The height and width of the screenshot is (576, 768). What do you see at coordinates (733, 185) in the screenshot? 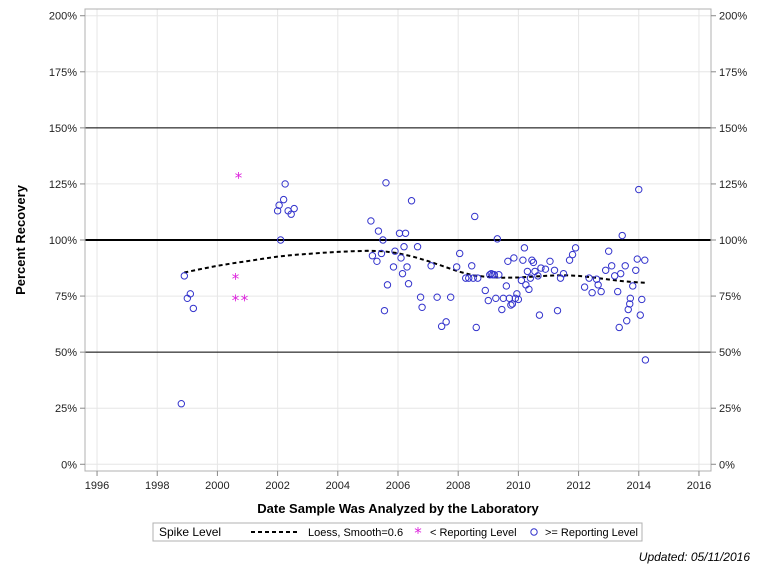
I see `y2-tick-label: 125%` at bounding box center [733, 185].